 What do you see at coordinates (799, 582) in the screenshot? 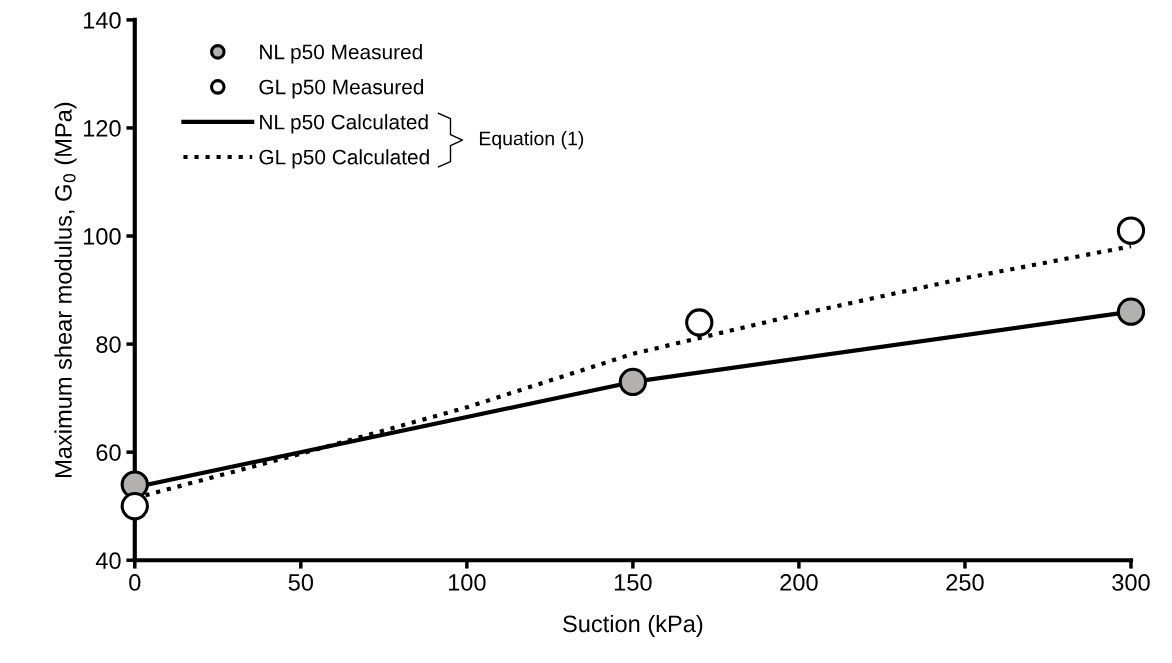
I see `x-tick-label: 200` at bounding box center [799, 582].